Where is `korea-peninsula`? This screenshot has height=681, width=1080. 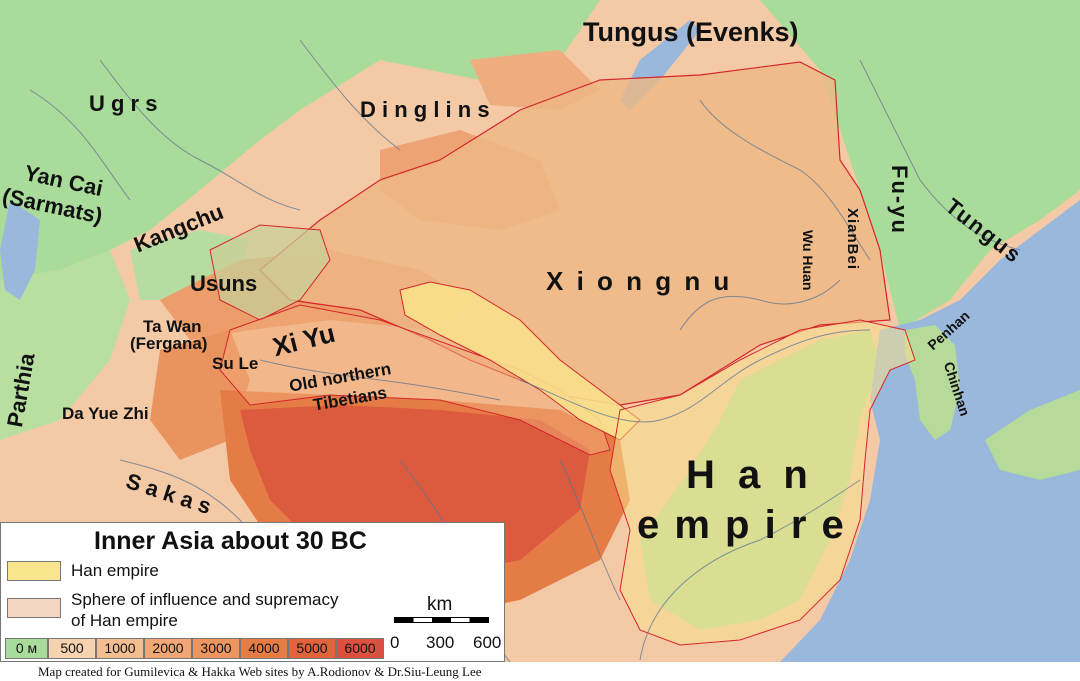 korea-peninsula is located at coordinates (932, 382).